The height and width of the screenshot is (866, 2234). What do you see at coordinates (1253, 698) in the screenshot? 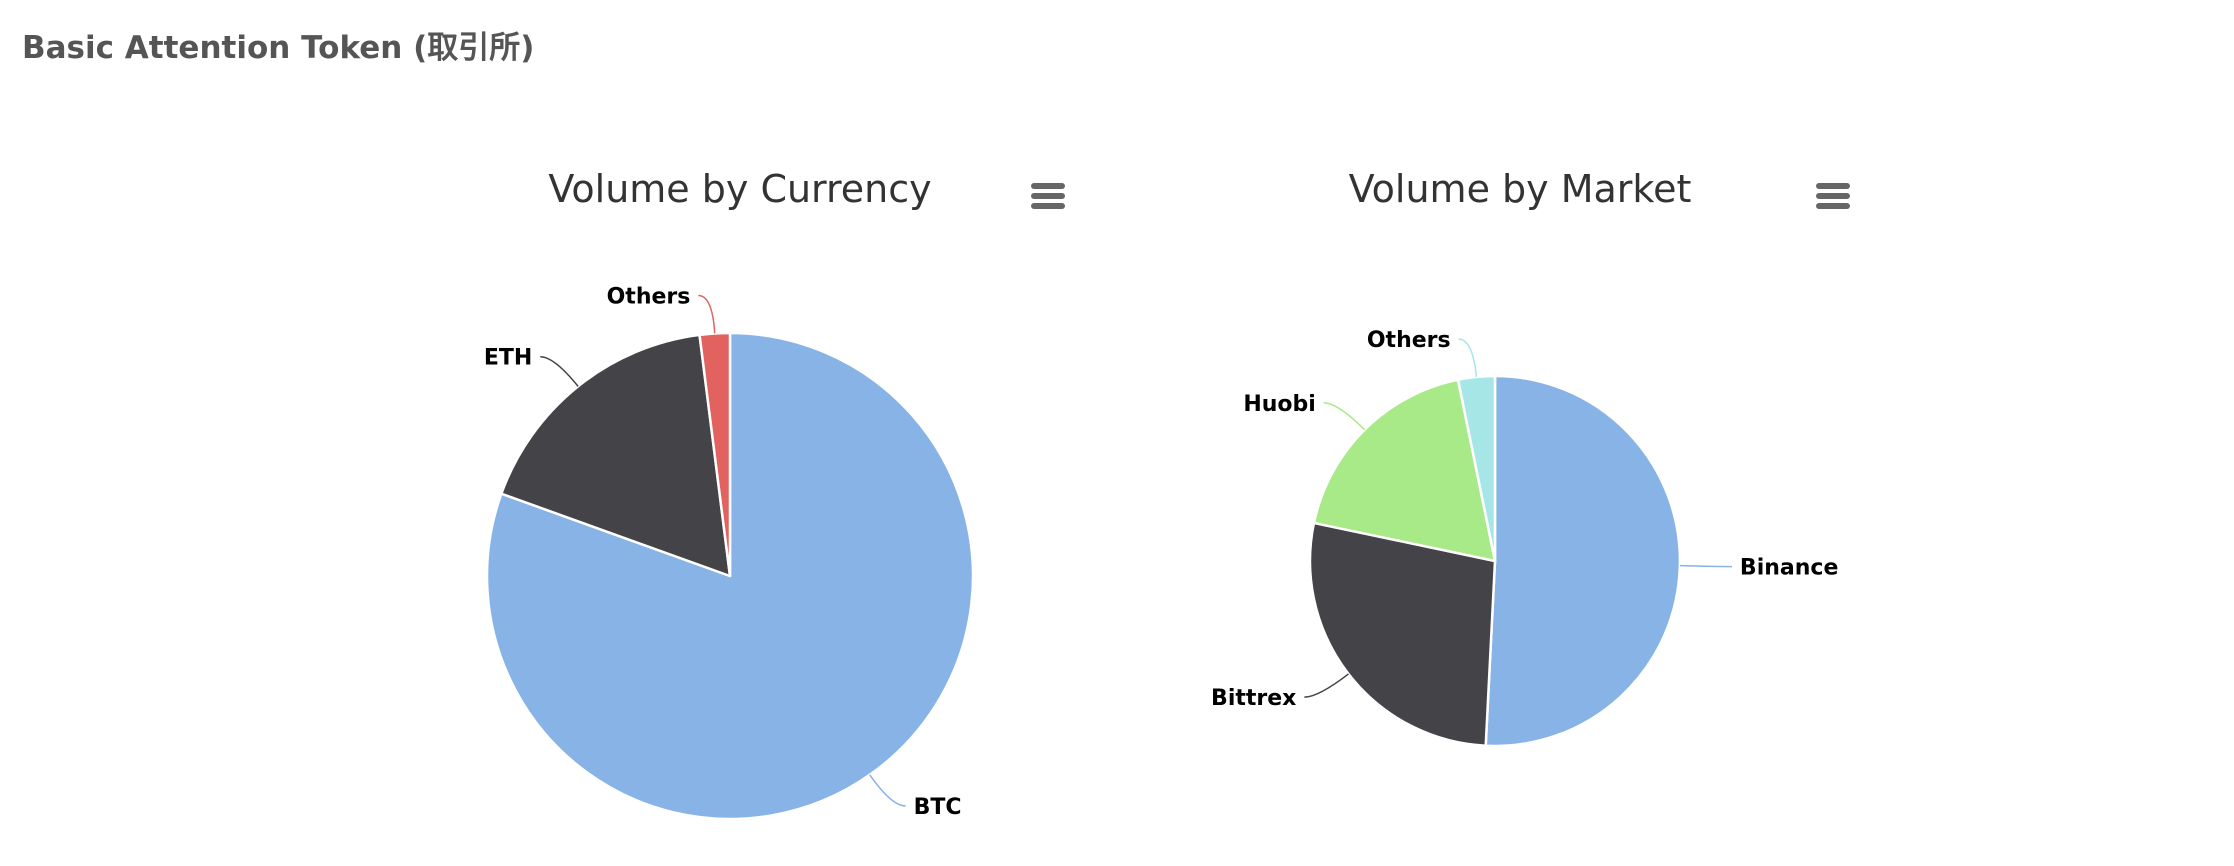
I see `slice-label-bittrex: Bittrex` at bounding box center [1253, 698].